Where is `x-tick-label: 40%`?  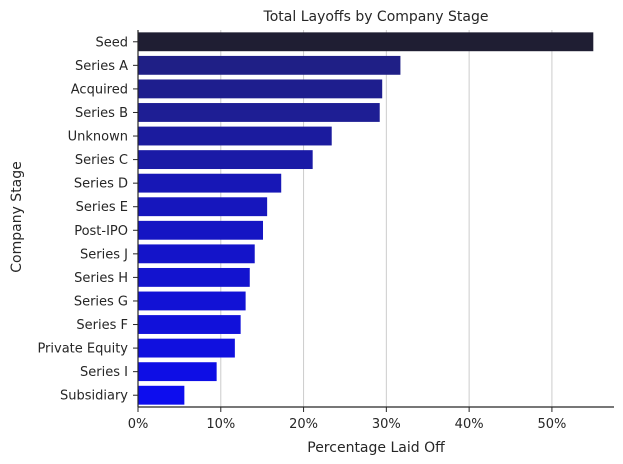 x-tick-label: 40% is located at coordinates (469, 424).